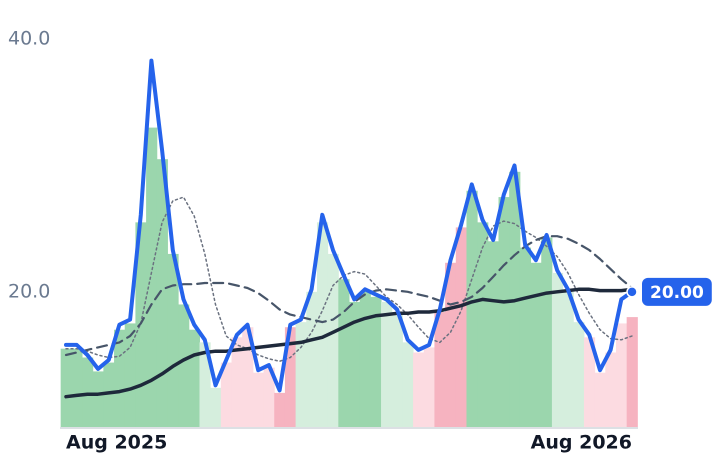  I want to click on value-label: 20.00, so click(677, 293).